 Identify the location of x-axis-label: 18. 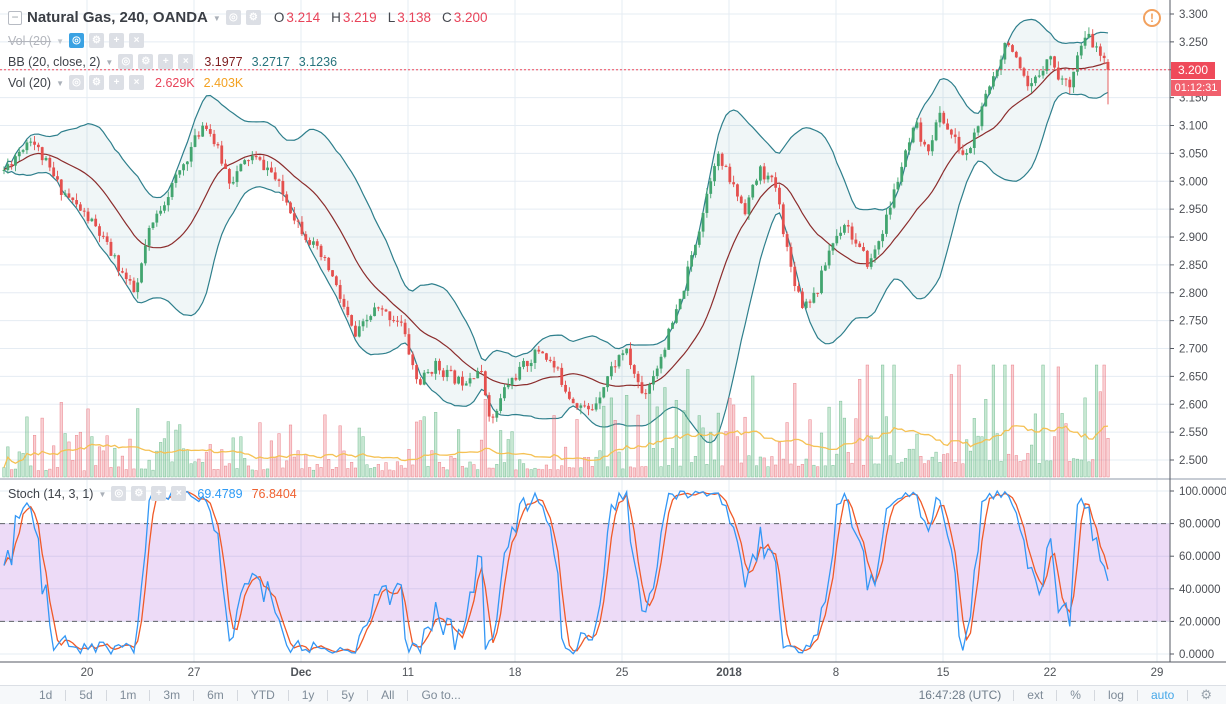
(515, 673).